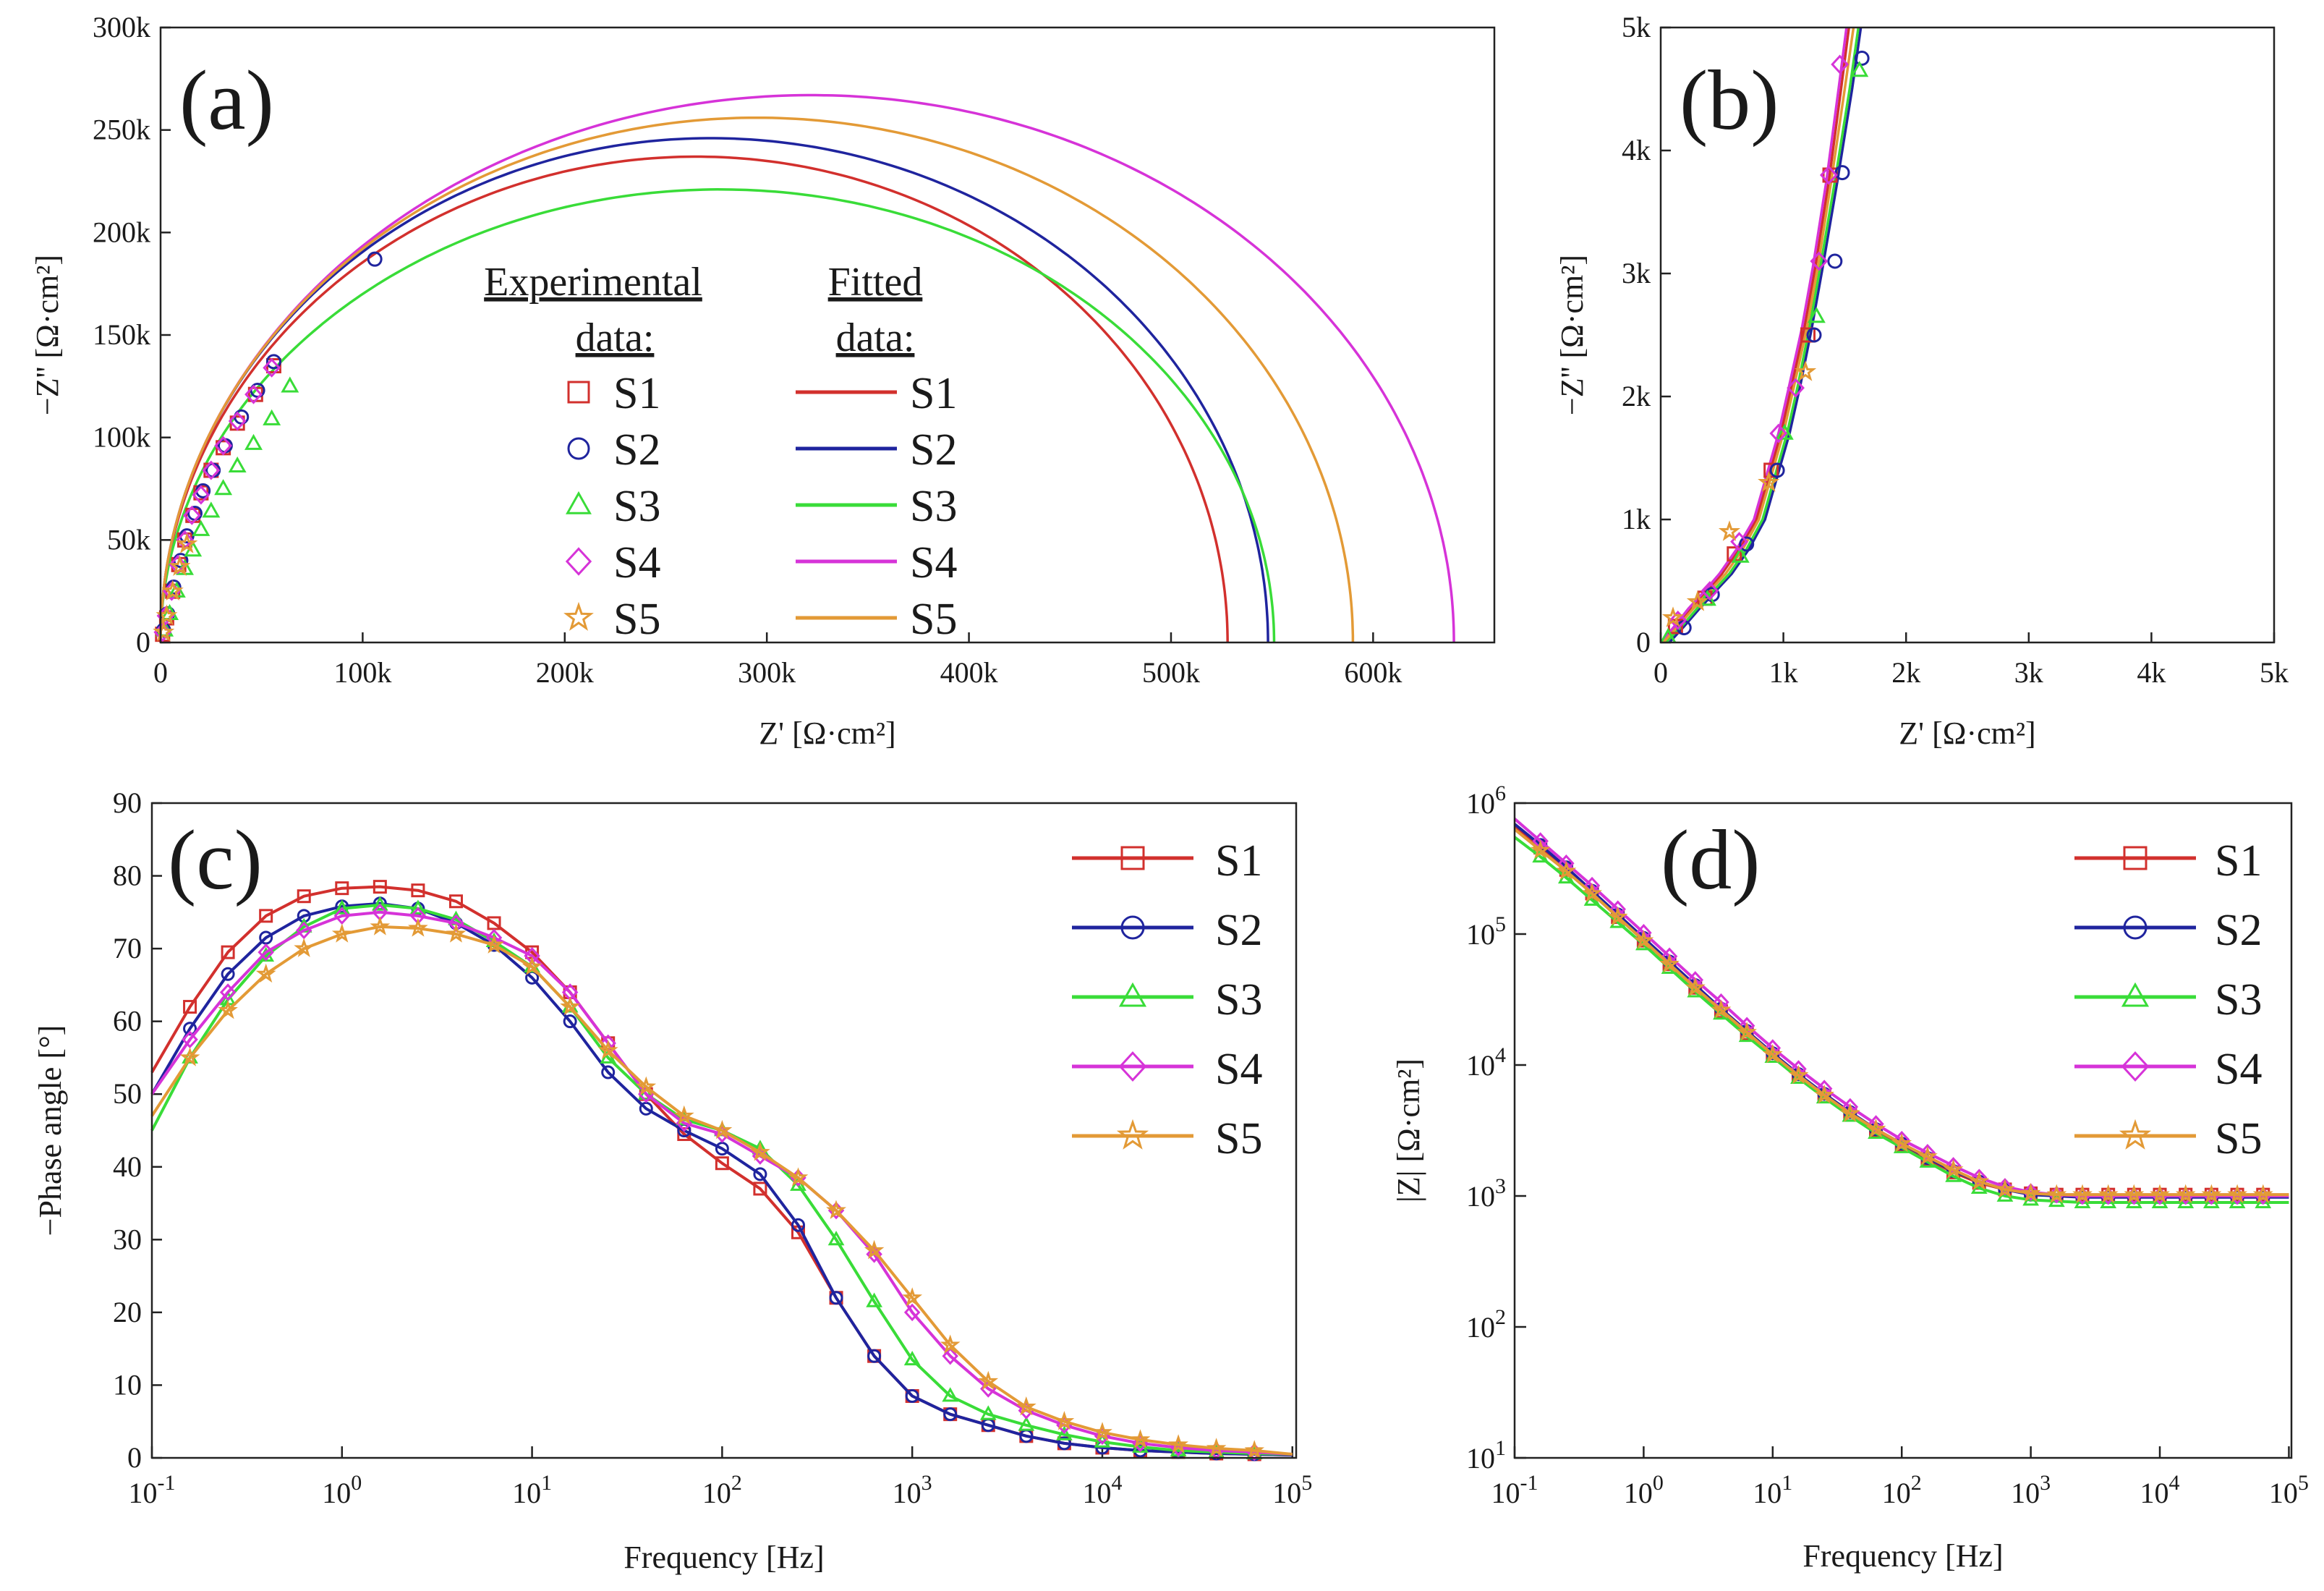 This screenshot has width=2324, height=1591. I want to click on y-tick-label: 4k, so click(1636, 150).